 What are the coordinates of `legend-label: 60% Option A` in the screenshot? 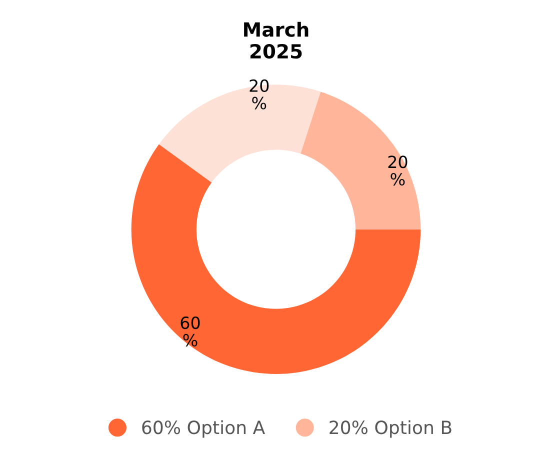 It's located at (203, 429).